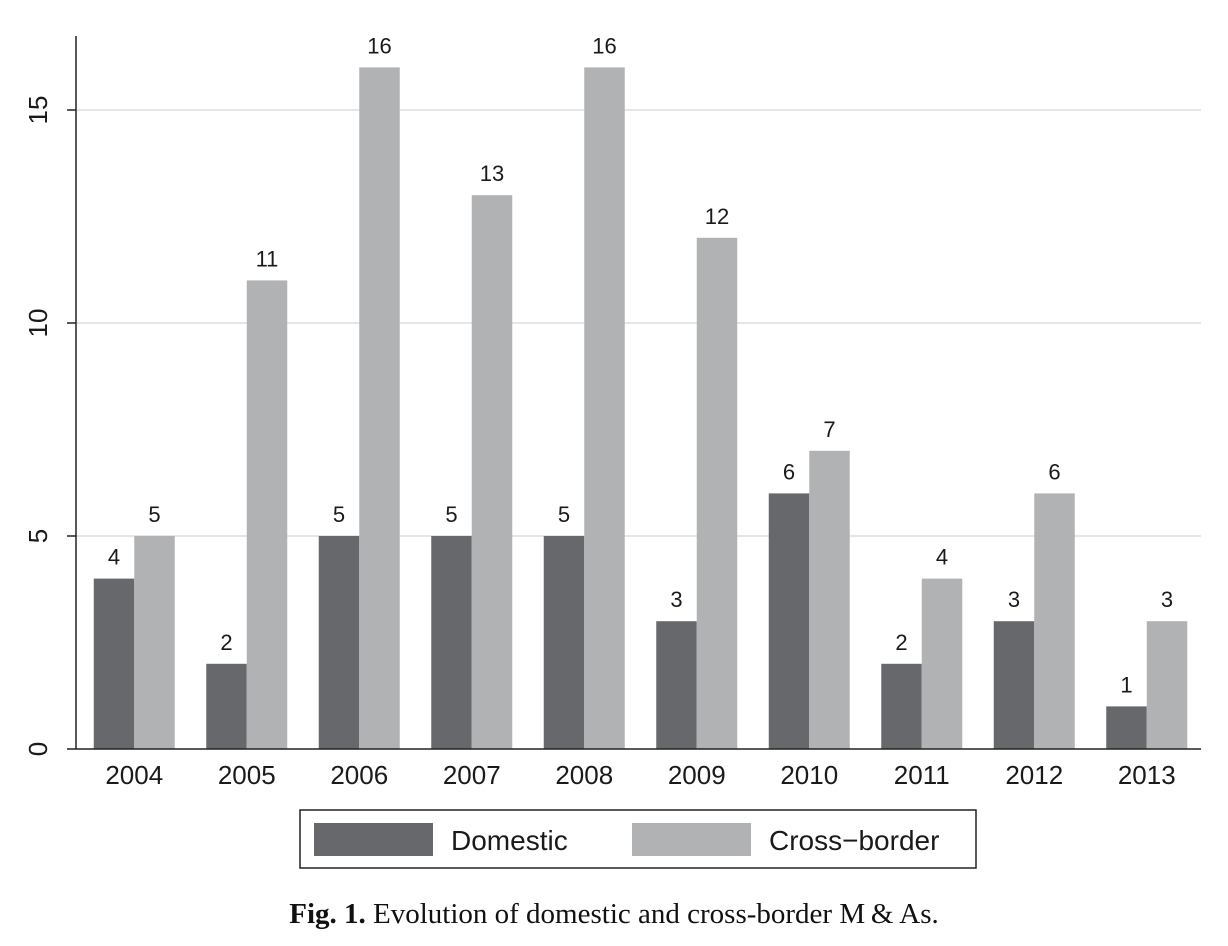 The width and height of the screenshot is (1228, 946). Describe the element at coordinates (789, 621) in the screenshot. I see `bar-domestic-2010` at that location.